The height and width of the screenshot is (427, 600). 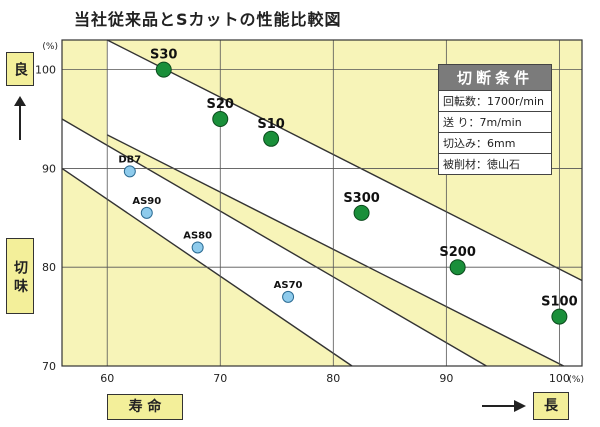 What do you see at coordinates (107, 378) in the screenshot?
I see `x-tick-label: 60` at bounding box center [107, 378].